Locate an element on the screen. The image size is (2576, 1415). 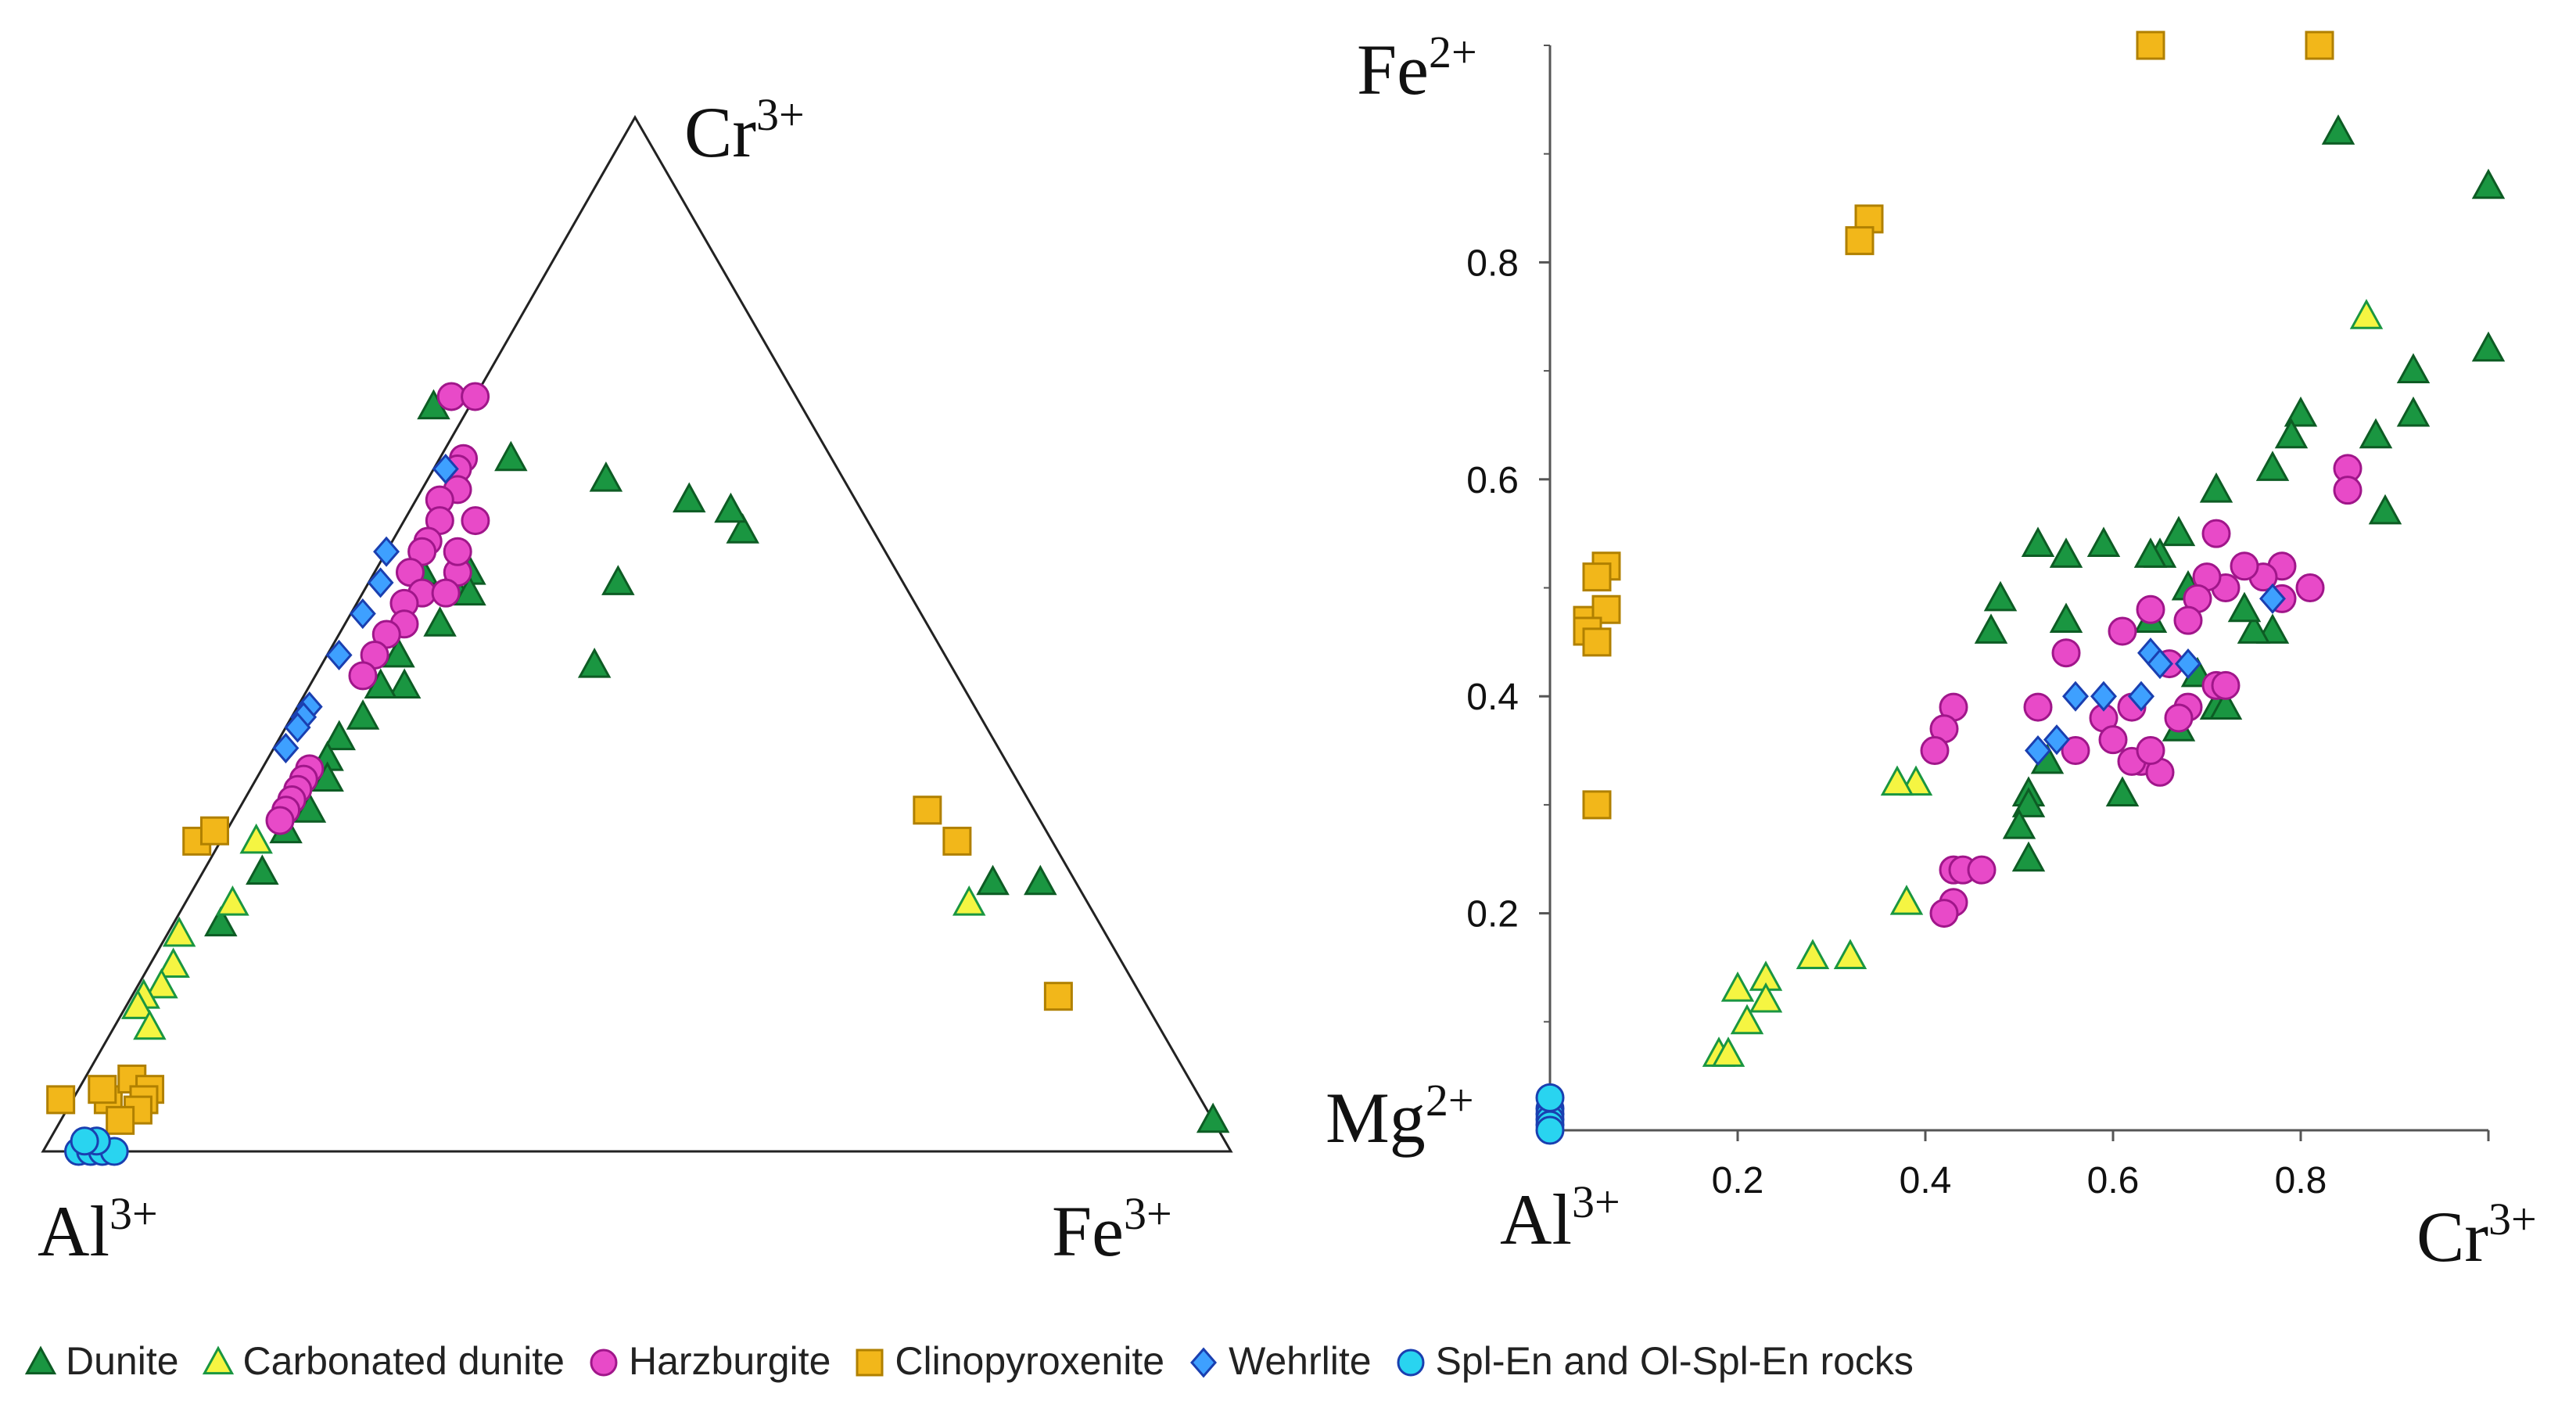
x-tick-label: 0.6 is located at coordinates (2113, 1180).